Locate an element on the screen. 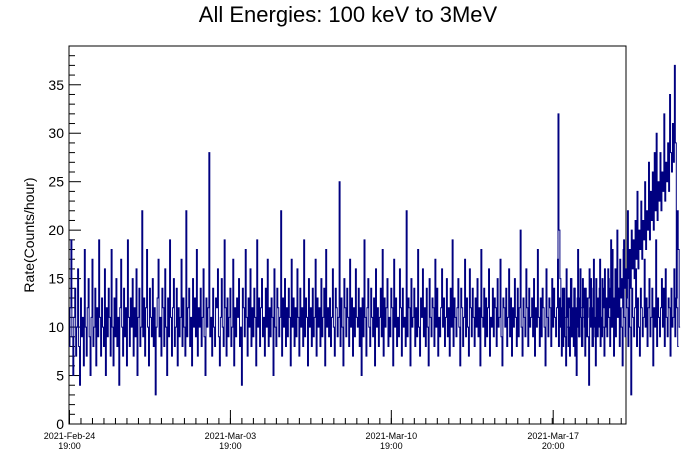  x-tick-date-label: 2021-Mar-03 is located at coordinates (231, 436).